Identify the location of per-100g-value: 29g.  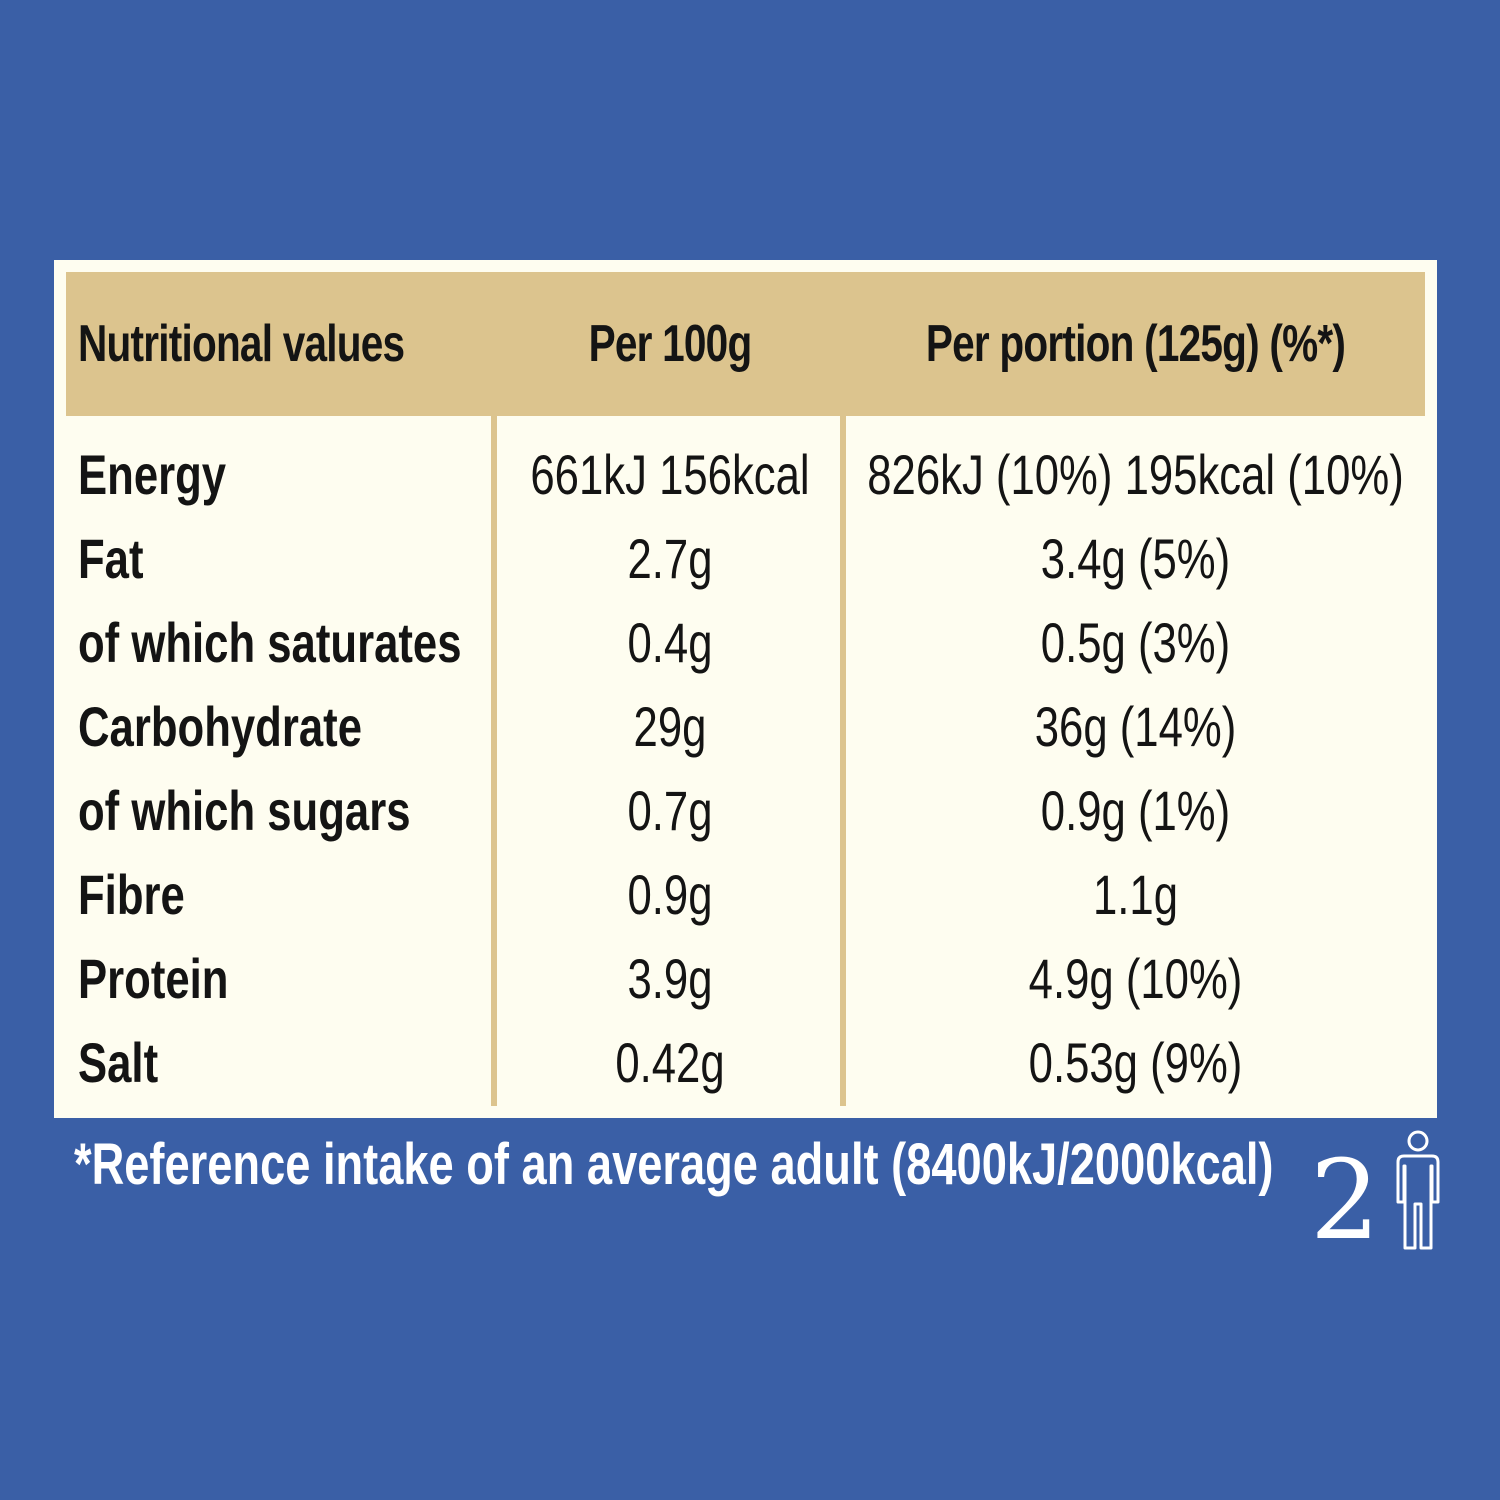
(670, 726).